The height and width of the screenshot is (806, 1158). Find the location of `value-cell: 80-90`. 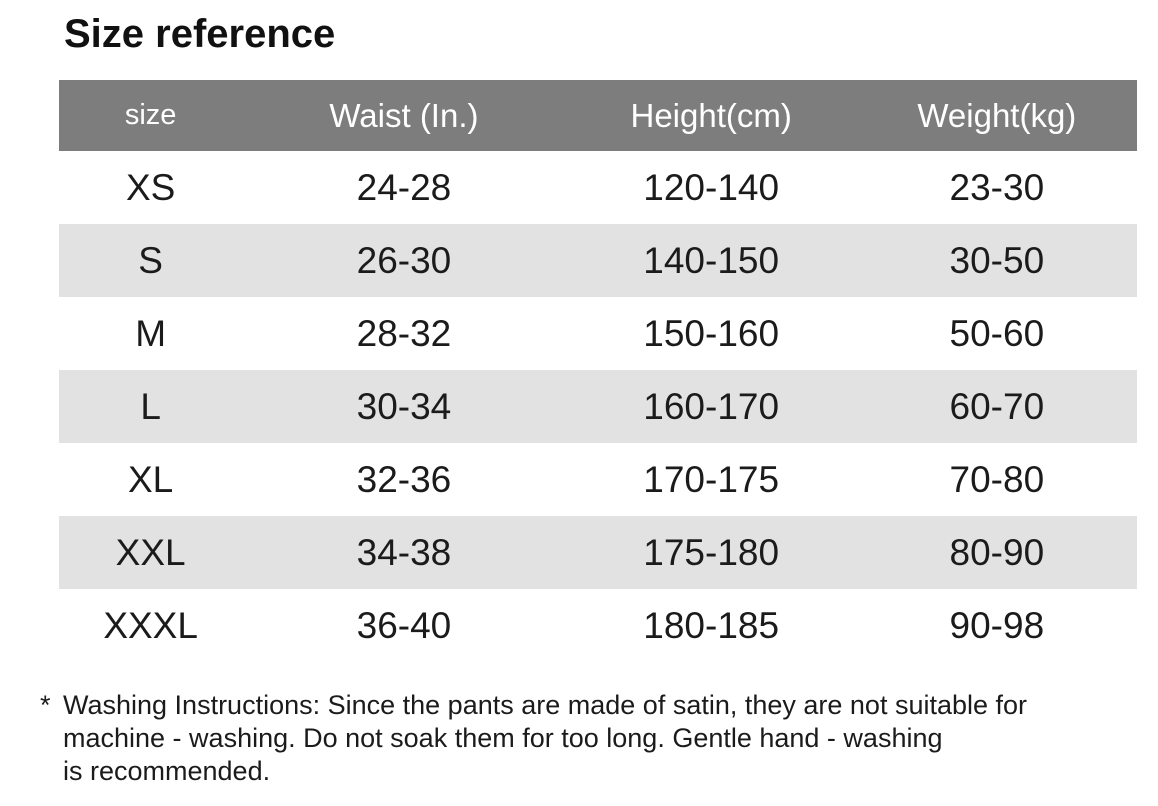

value-cell: 80-90 is located at coordinates (997, 552).